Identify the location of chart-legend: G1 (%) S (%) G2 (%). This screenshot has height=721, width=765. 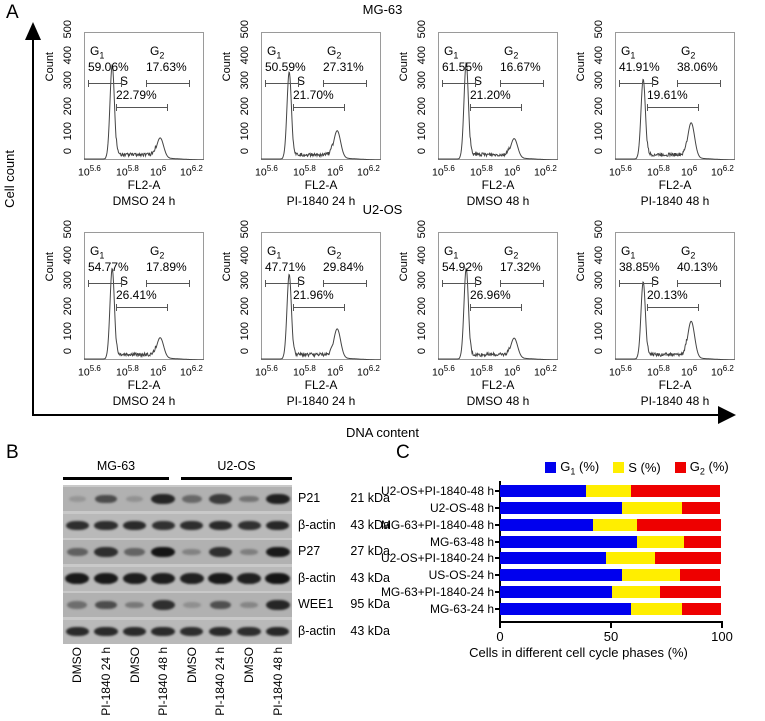
(637, 468).